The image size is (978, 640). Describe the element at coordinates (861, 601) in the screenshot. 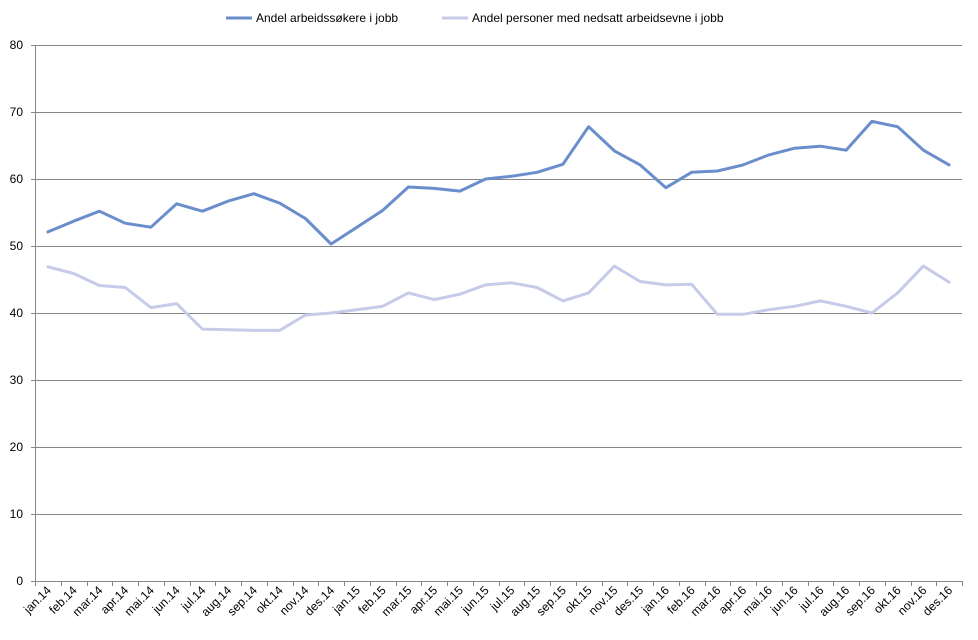

I see `x-tick-label: sep.16` at that location.